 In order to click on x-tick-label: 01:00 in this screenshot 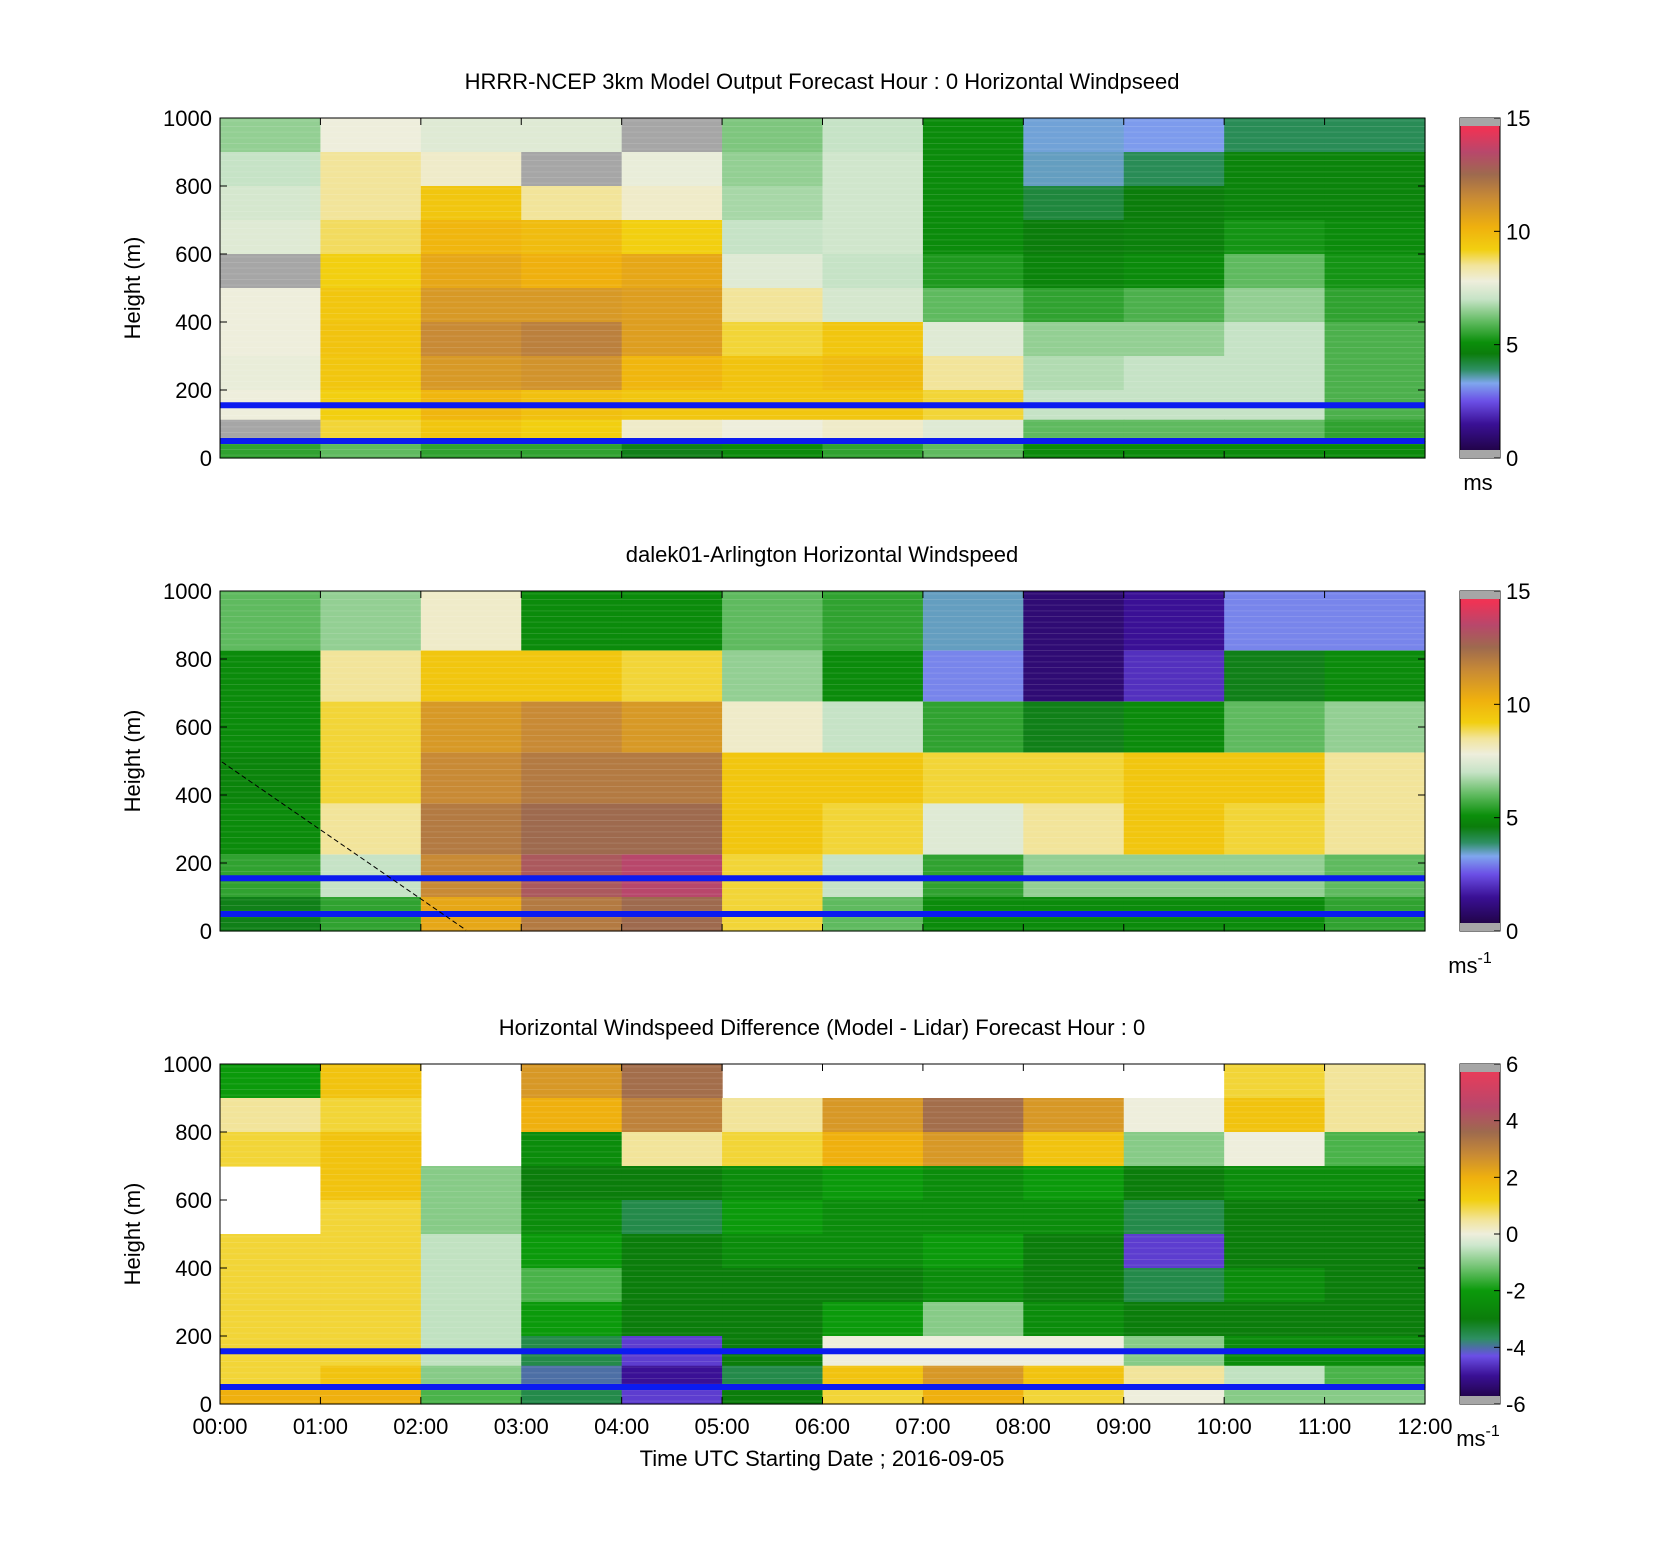, I will do `click(320, 1426)`.